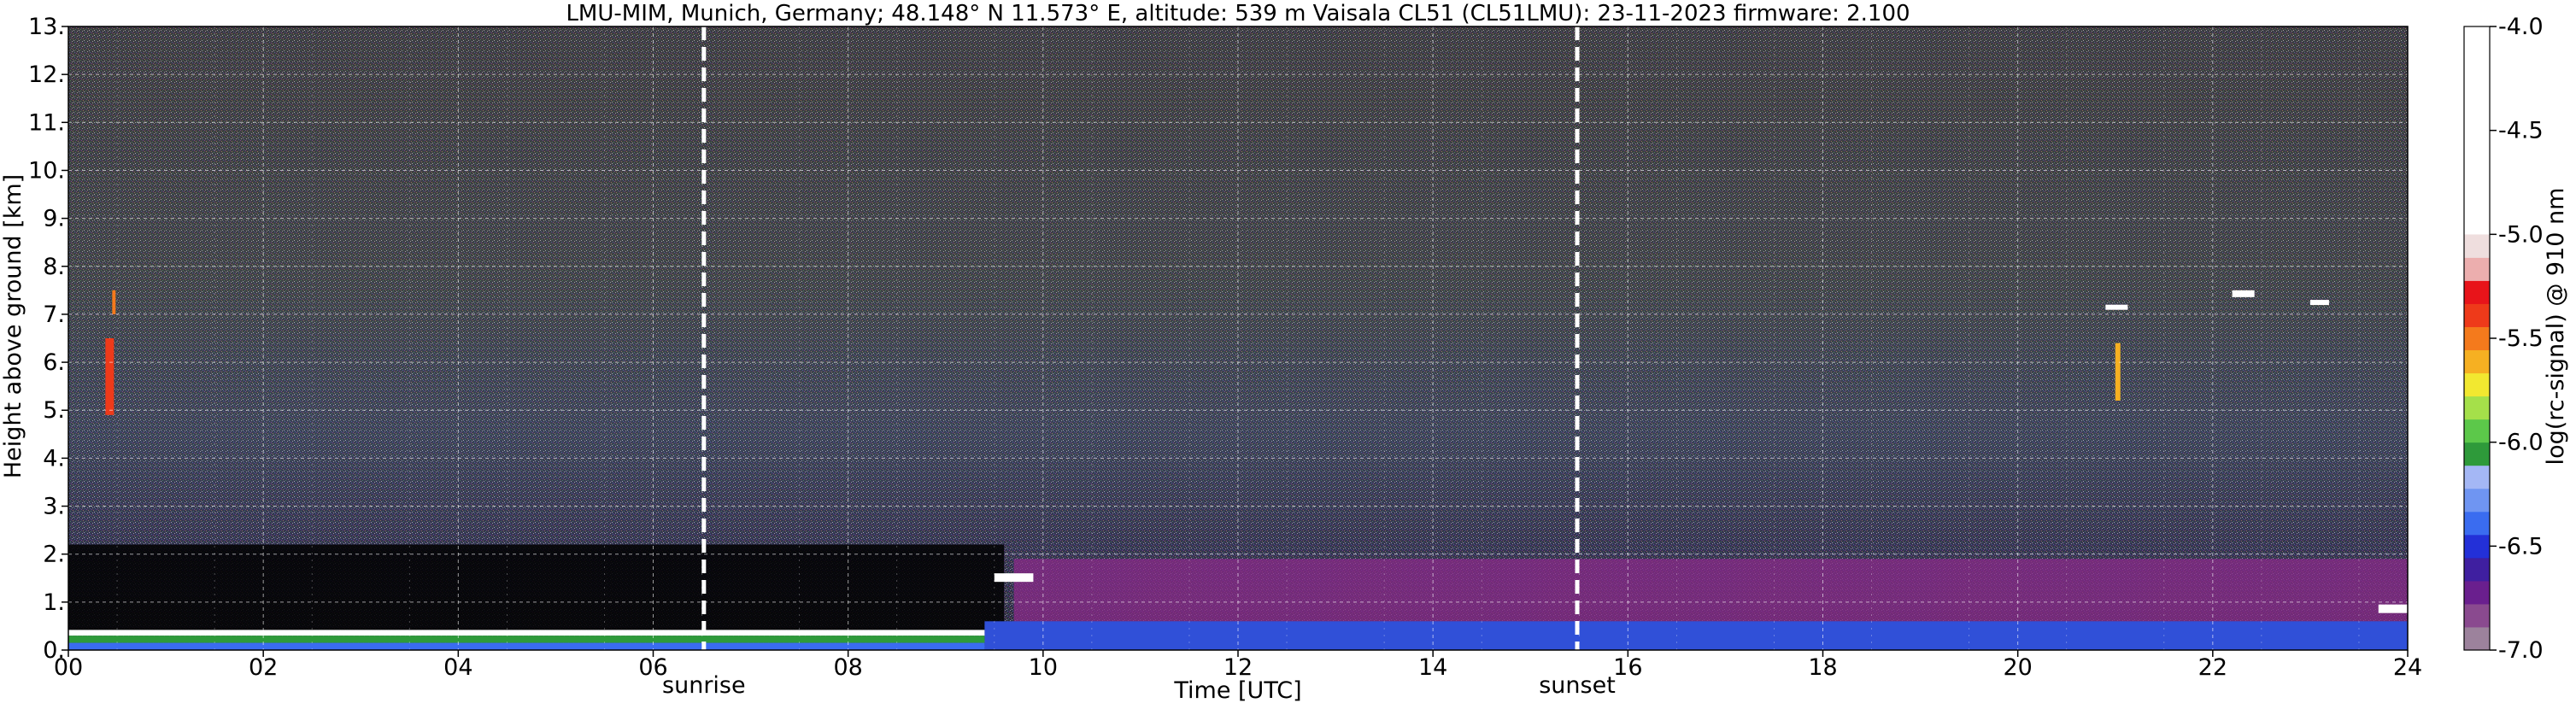 The width and height of the screenshot is (2576, 709). I want to click on surface-layer-blue, so click(526, 646).